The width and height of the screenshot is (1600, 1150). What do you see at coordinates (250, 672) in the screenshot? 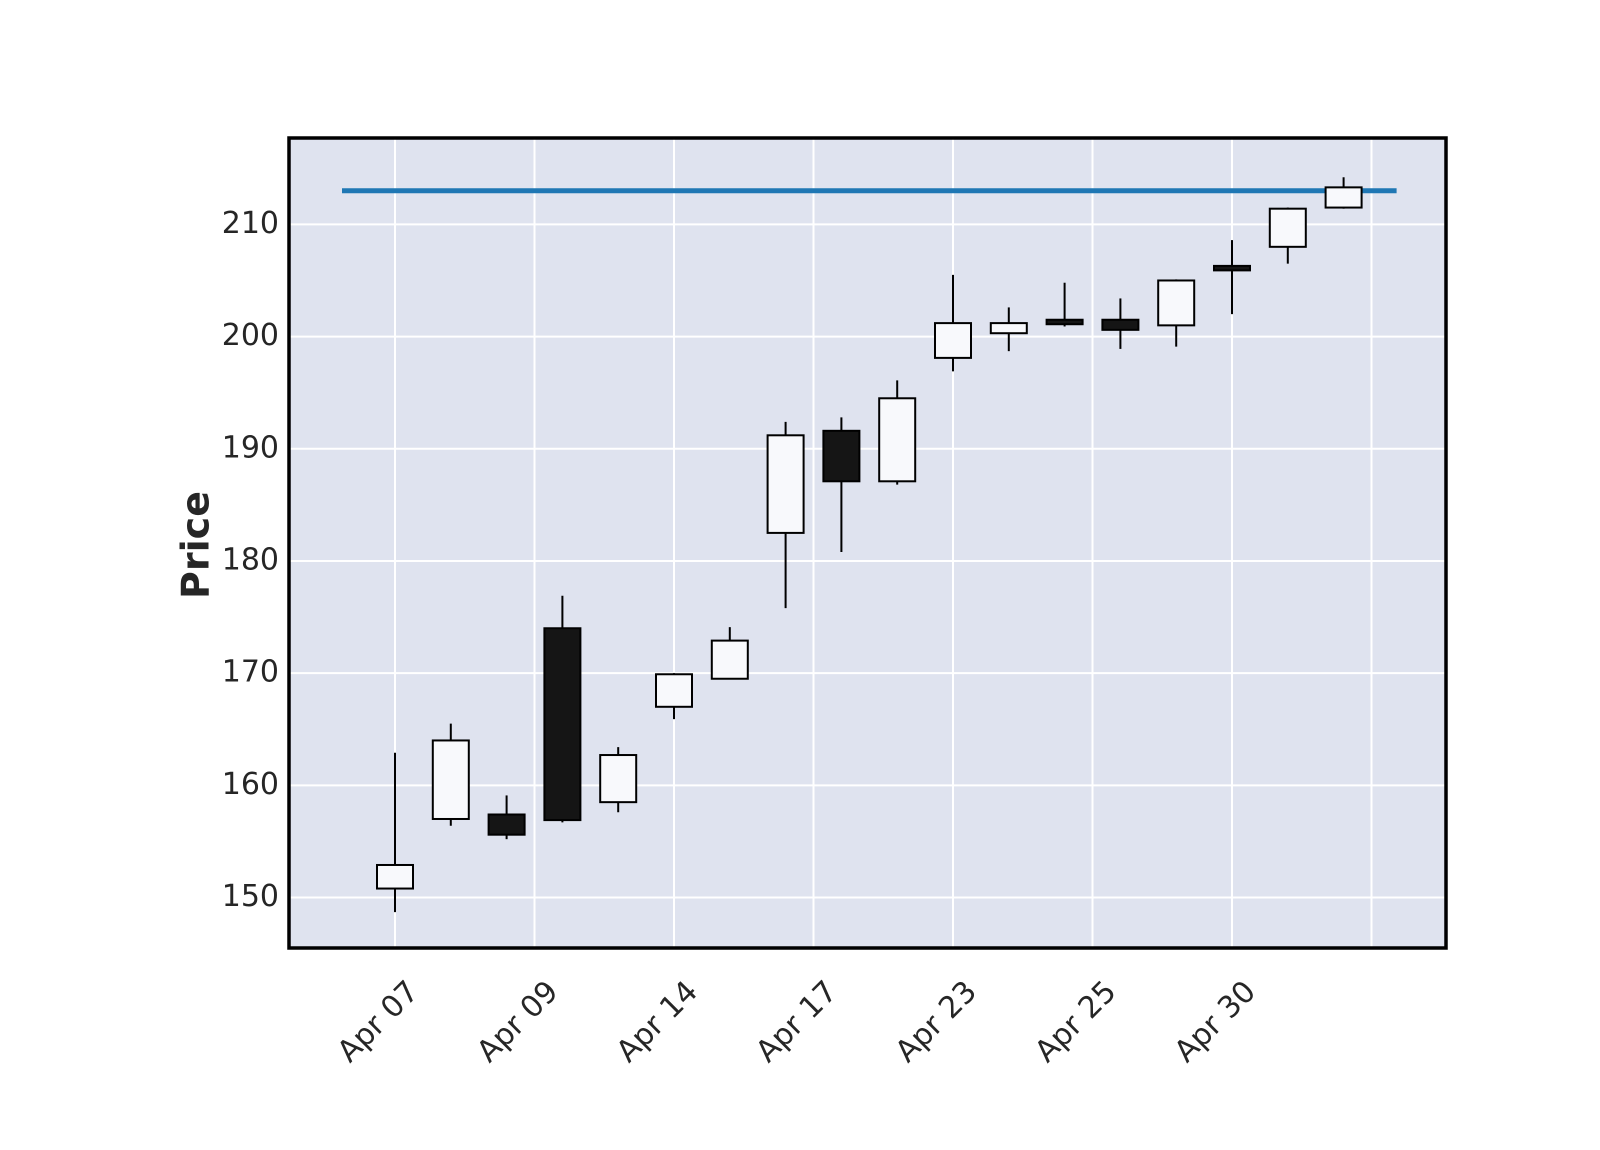
I see `y-tick-label: 170` at bounding box center [250, 672].